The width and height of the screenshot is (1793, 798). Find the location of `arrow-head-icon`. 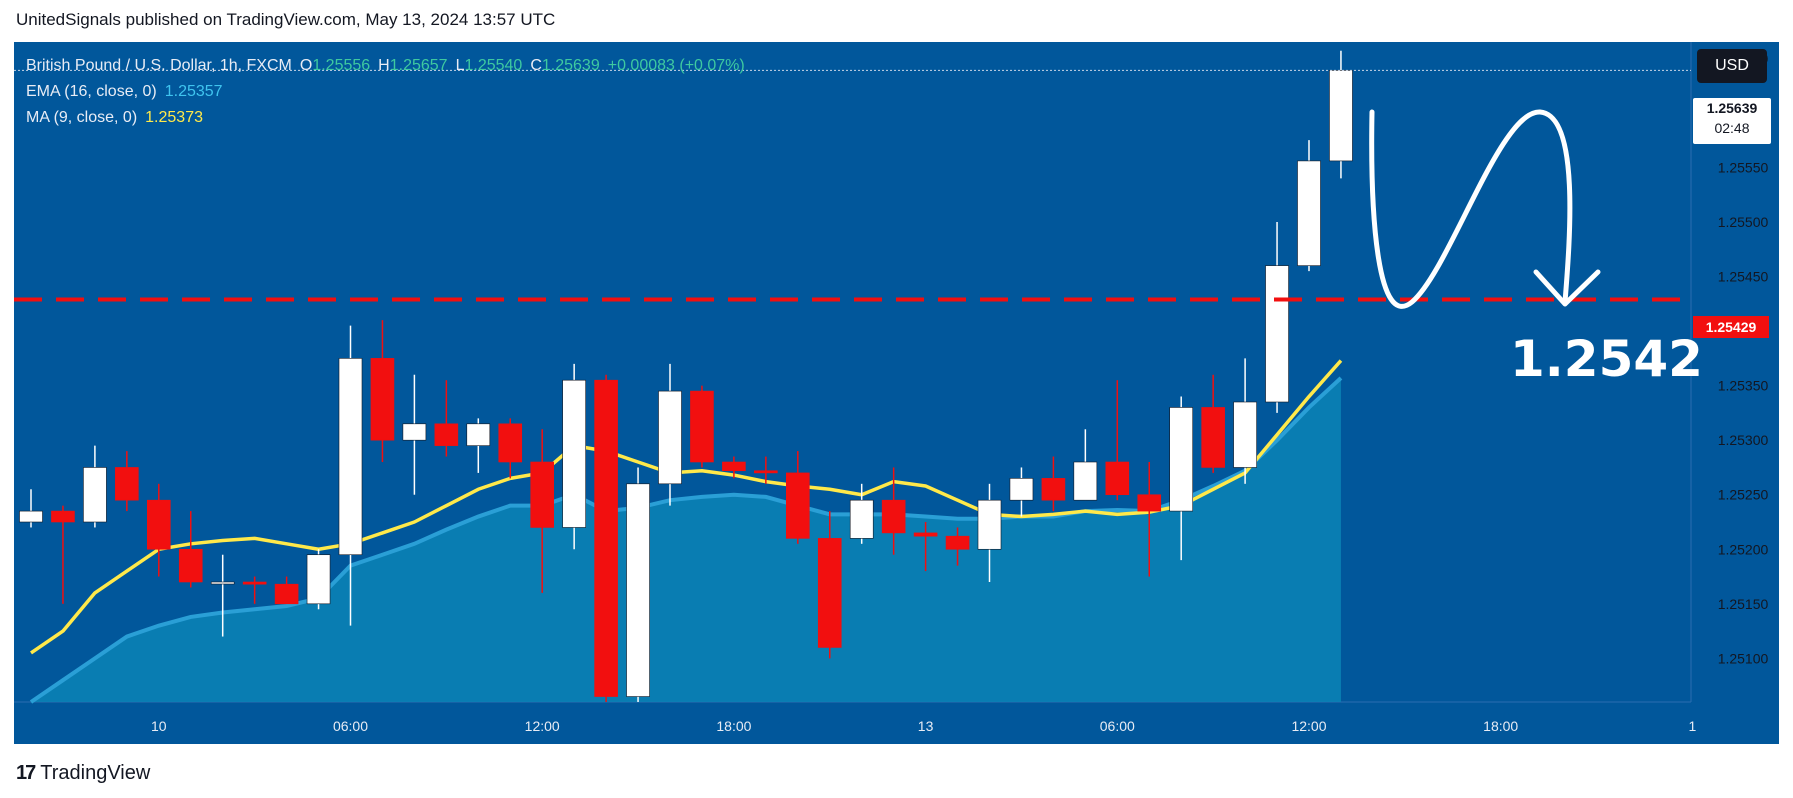

arrow-head-icon is located at coordinates (1567, 288).